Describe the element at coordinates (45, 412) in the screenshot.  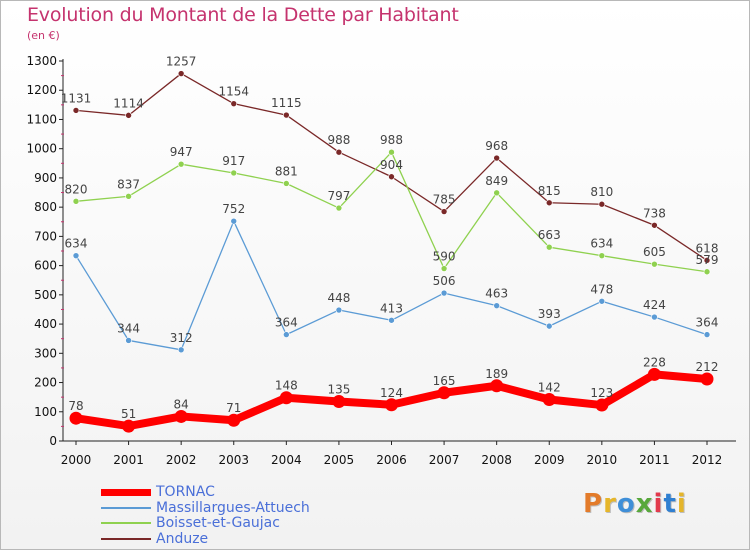
I see `y-tick-label: 100` at that location.